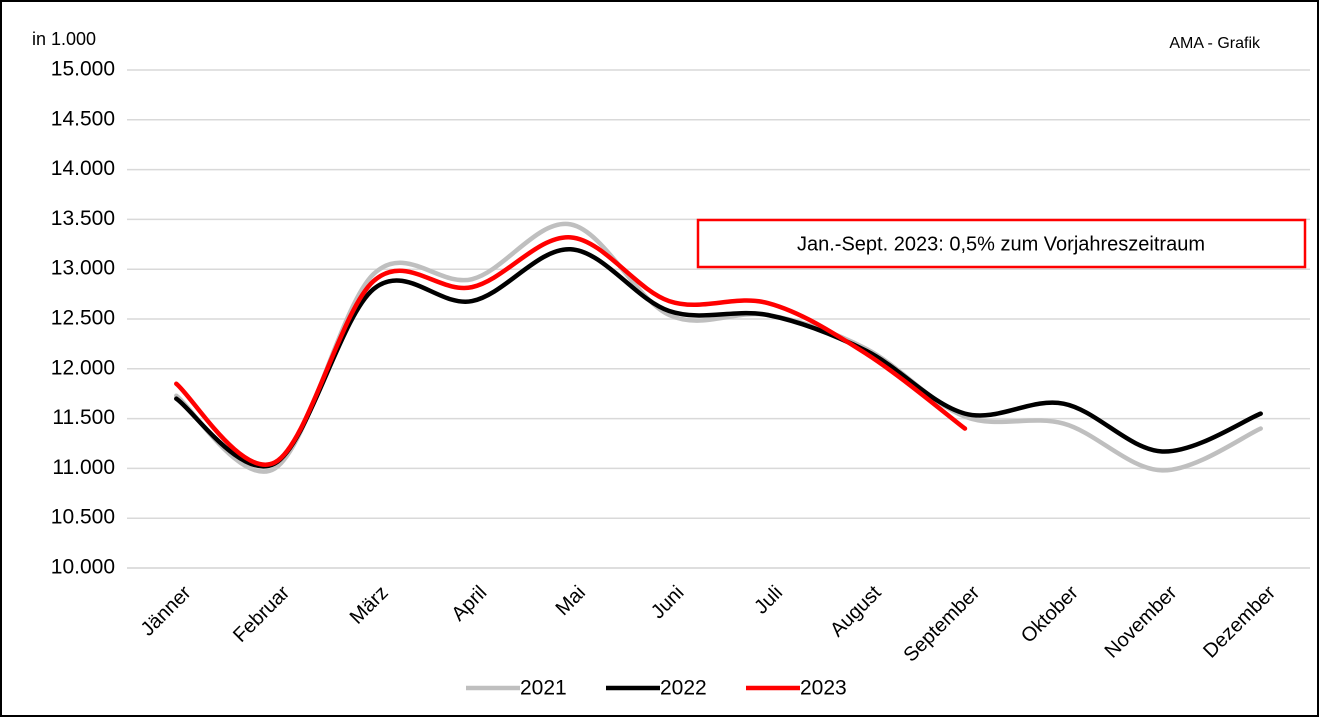  Describe the element at coordinates (64, 39) in the screenshot. I see `unit-label: in 1.000` at that location.